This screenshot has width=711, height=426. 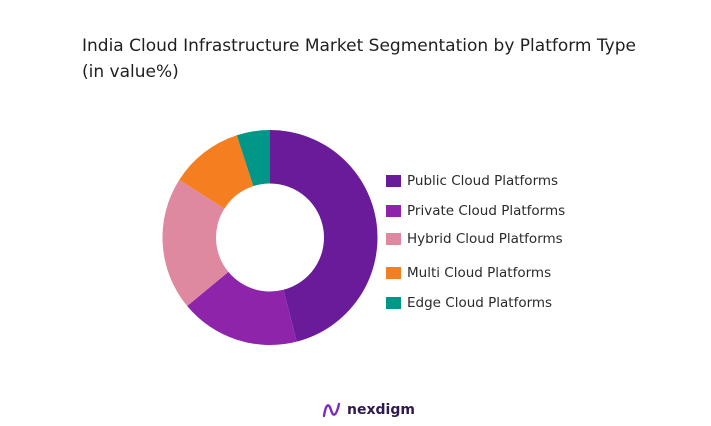 What do you see at coordinates (480, 303) in the screenshot?
I see `legend-label: Edge Cloud Platforms` at bounding box center [480, 303].